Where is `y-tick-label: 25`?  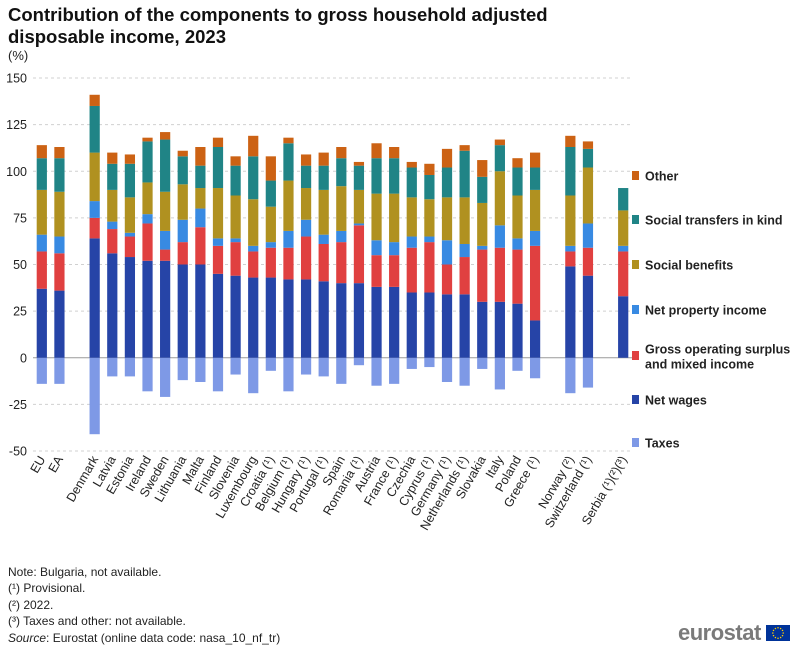
y-tick-label: 25 is located at coordinates (20, 312).